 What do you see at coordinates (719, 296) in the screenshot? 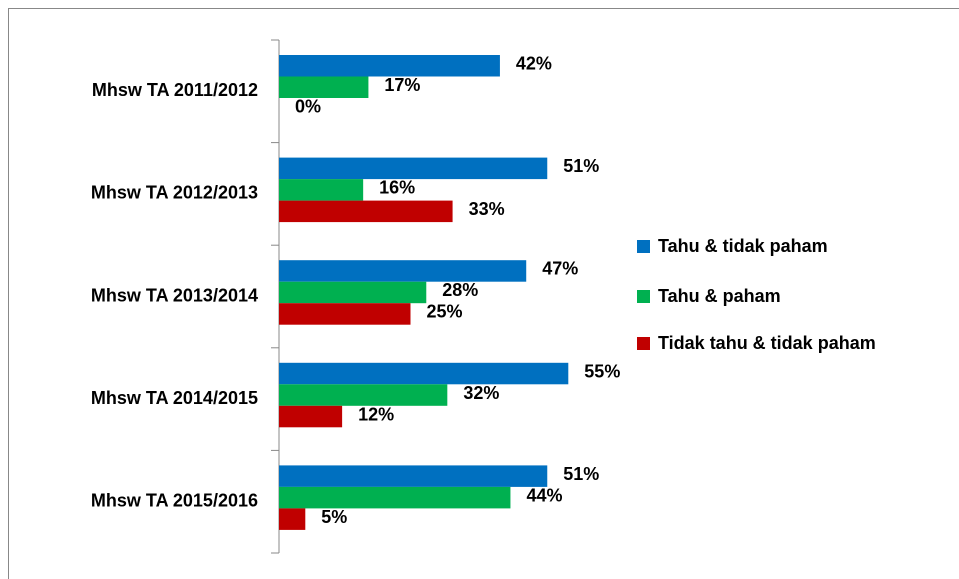
I see `legend-label: Tahu & paham` at bounding box center [719, 296].